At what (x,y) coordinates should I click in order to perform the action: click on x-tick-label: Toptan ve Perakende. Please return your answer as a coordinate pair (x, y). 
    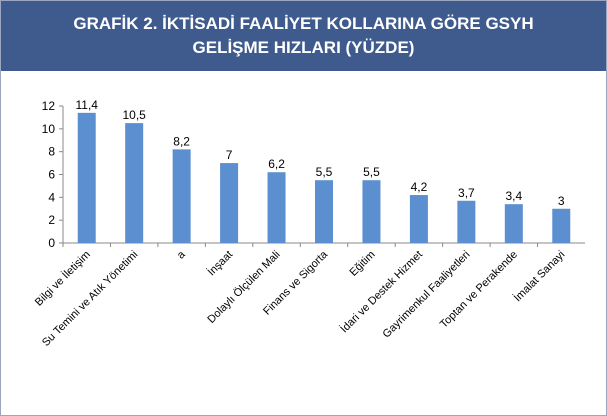
    Looking at the image, I should click on (479, 290).